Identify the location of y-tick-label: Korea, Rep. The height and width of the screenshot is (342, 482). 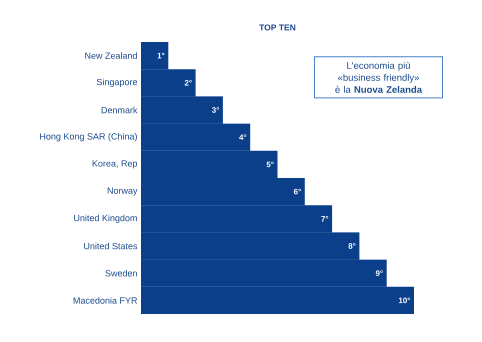
(115, 164).